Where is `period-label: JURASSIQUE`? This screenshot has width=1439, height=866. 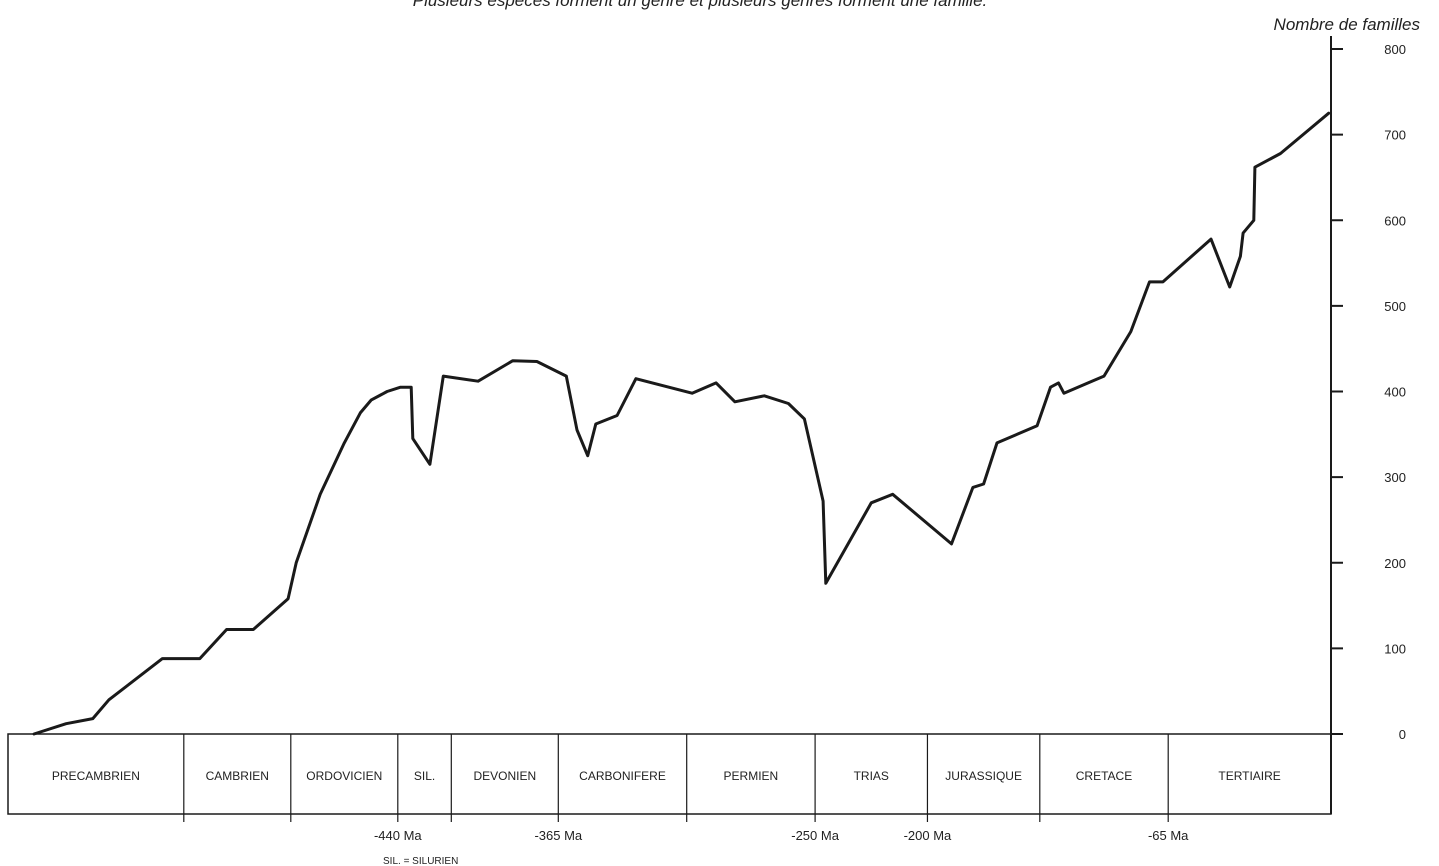 period-label: JURASSIQUE is located at coordinates (983, 776).